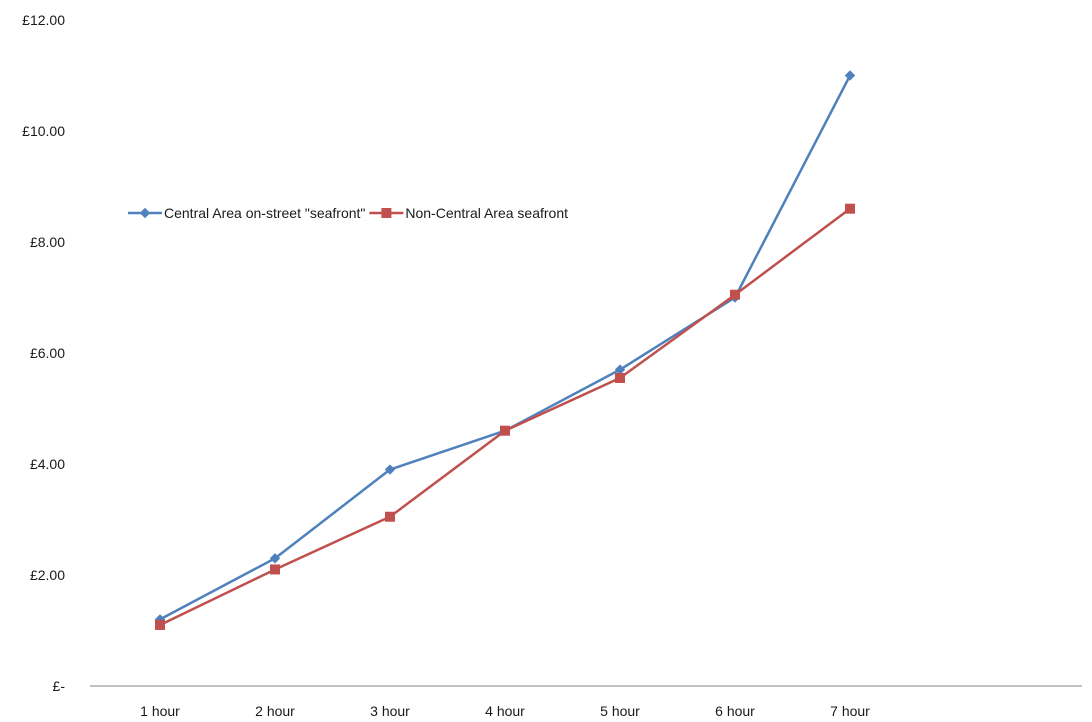 The width and height of the screenshot is (1092, 722). Describe the element at coordinates (47, 242) in the screenshot. I see `y-tick-label: £8.00` at that location.